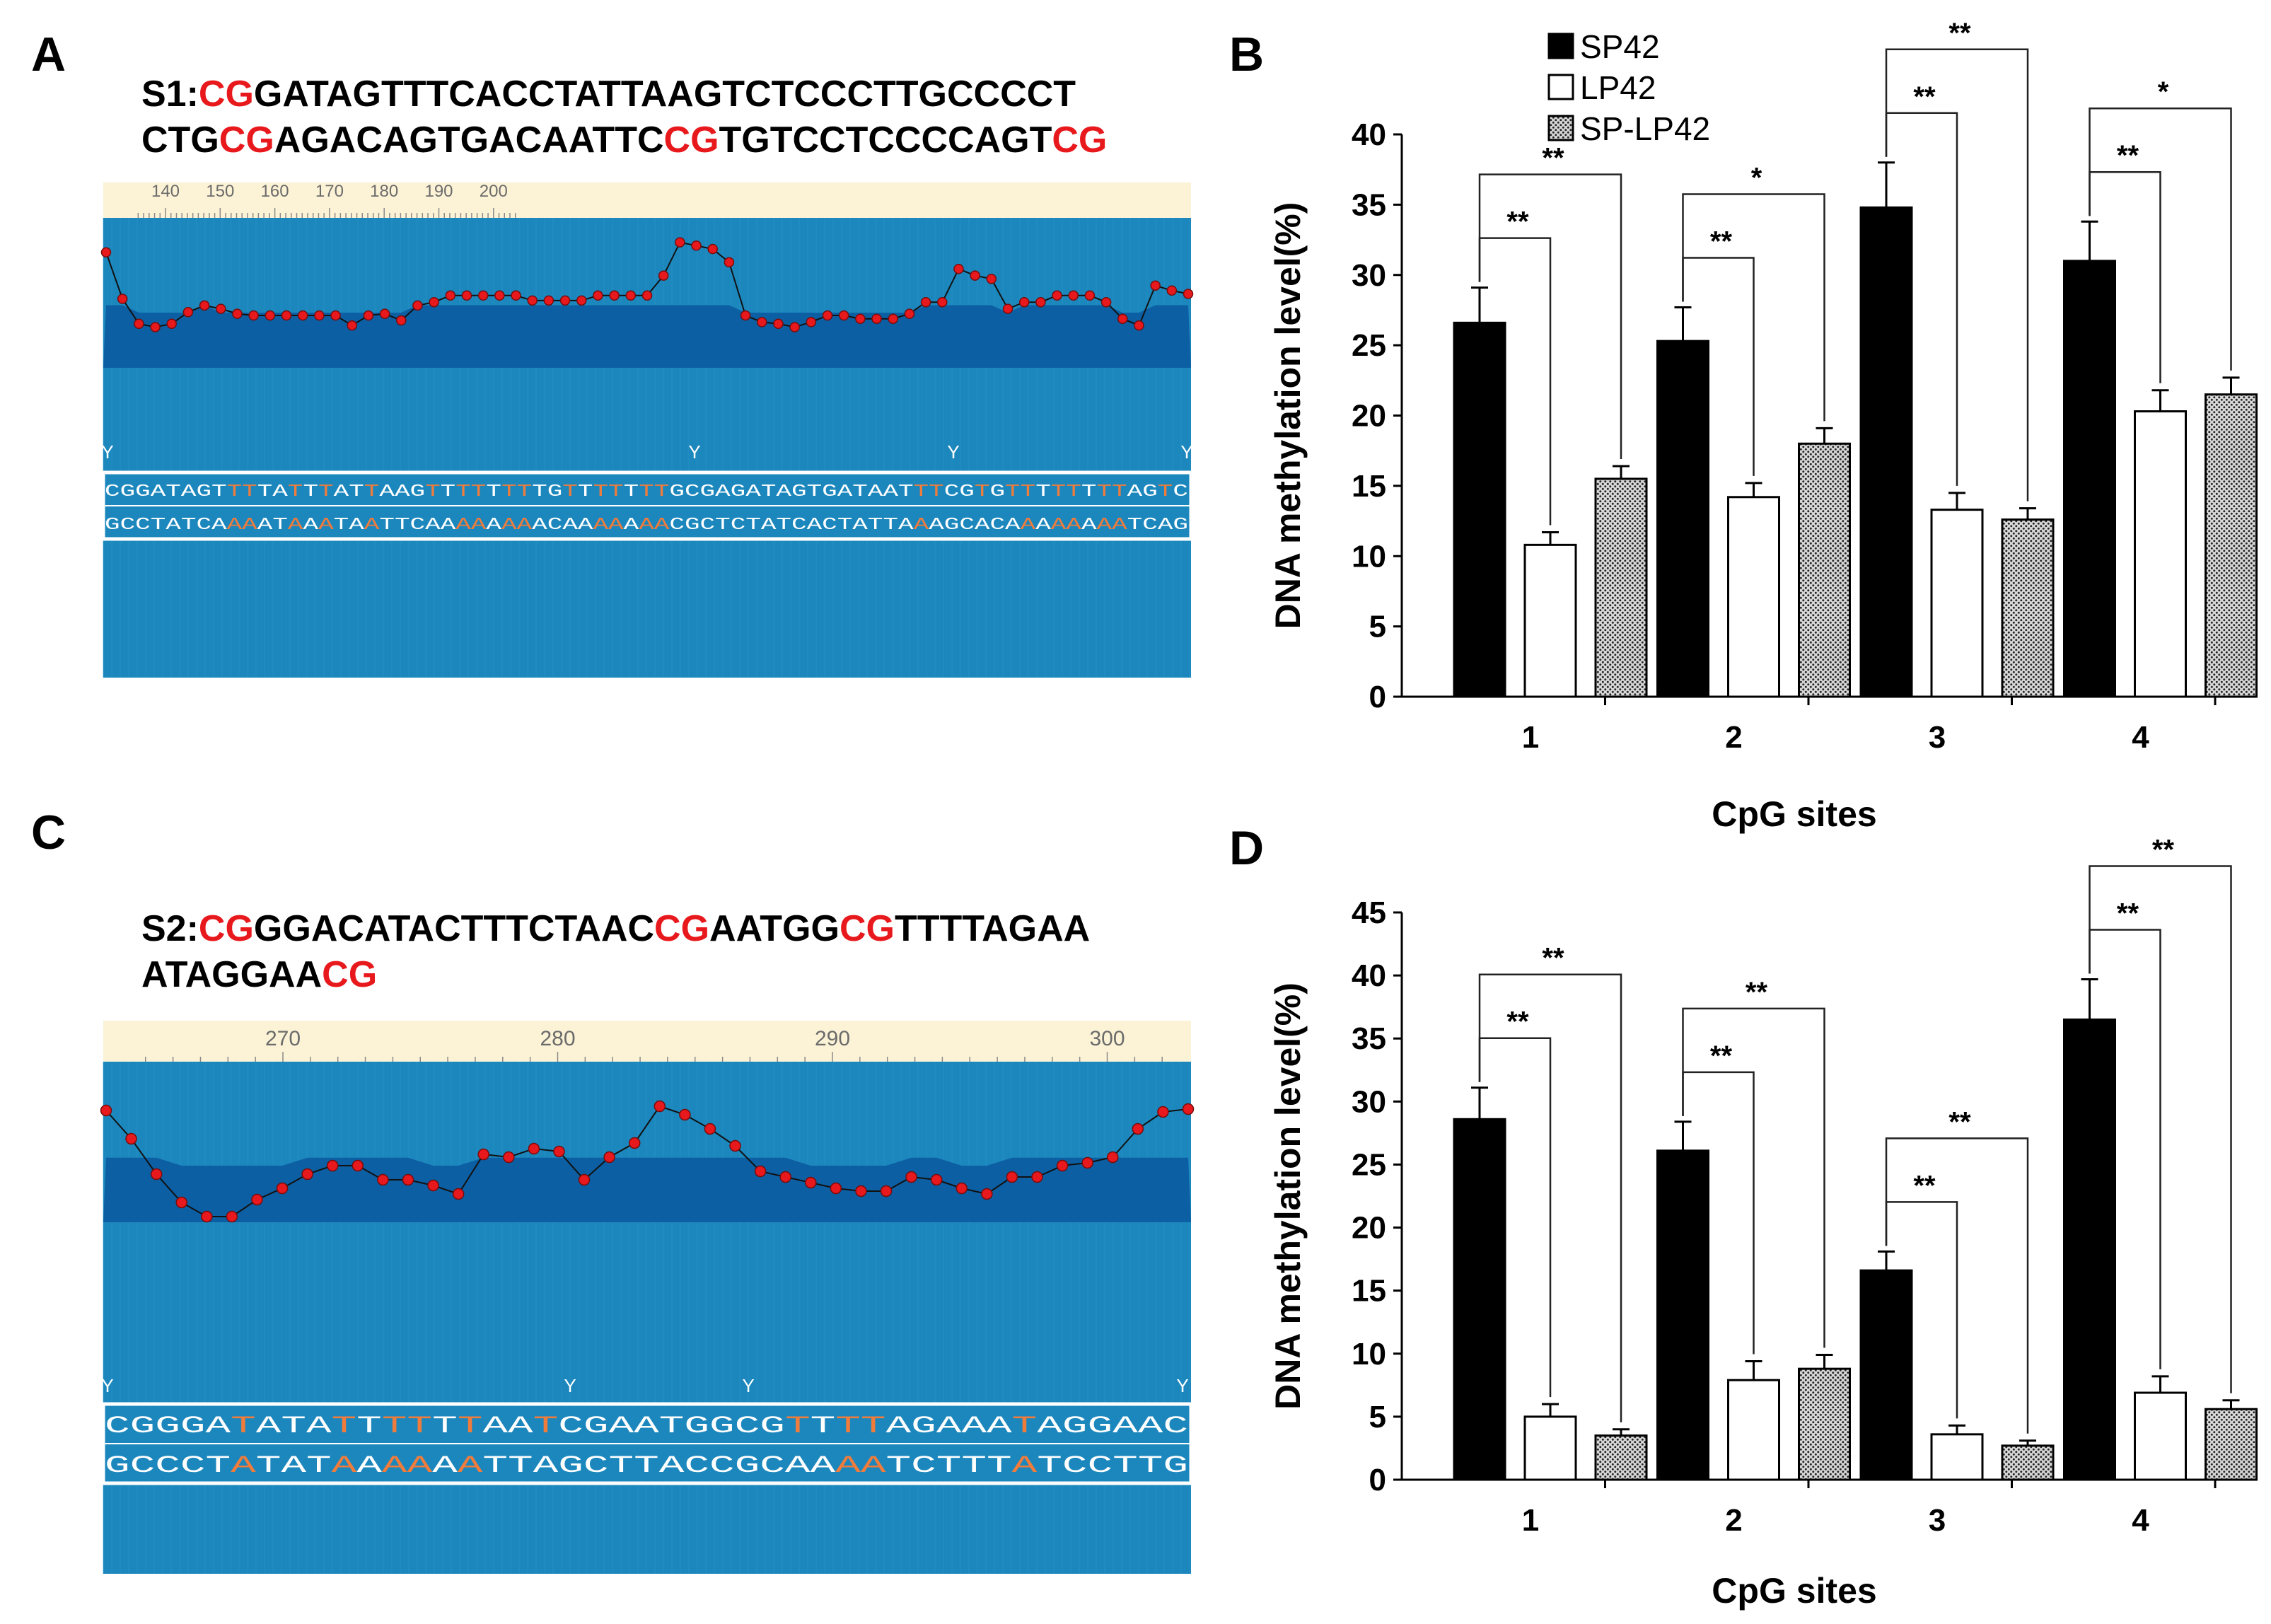 This screenshot has width=2271, height=1624. I want to click on y-axis-title: DNA methylation level(%), so click(1288, 416).